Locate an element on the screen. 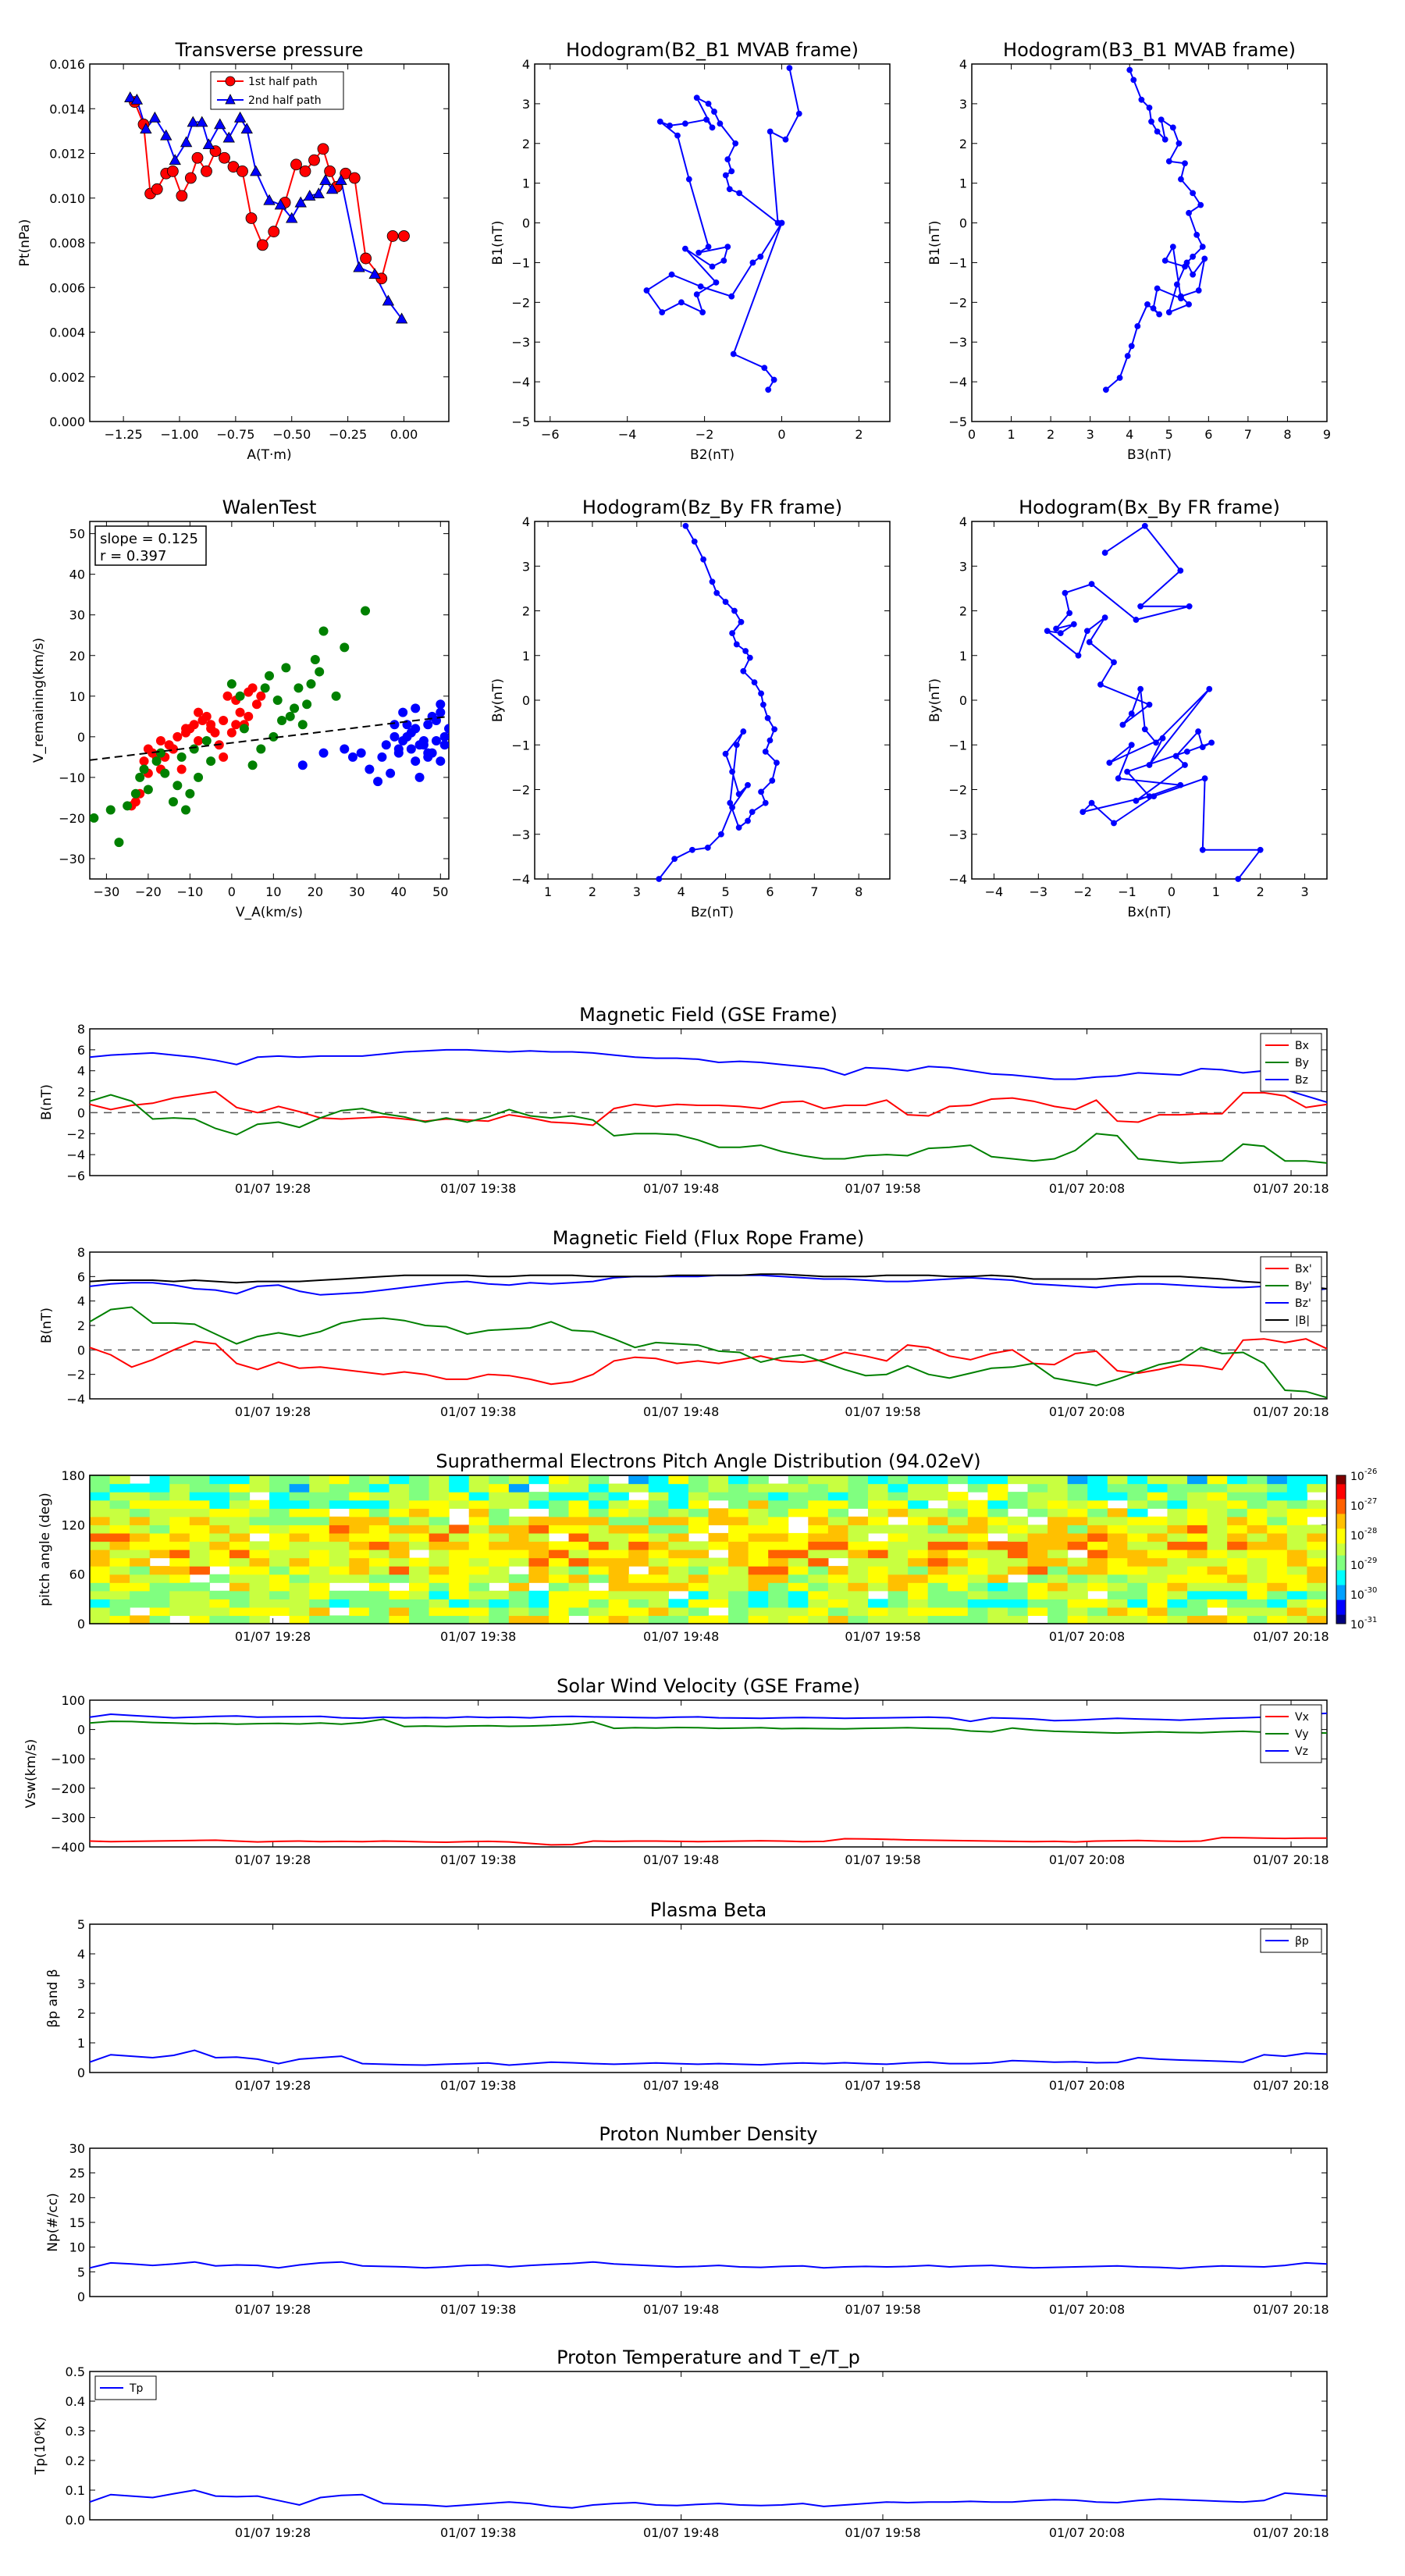 The width and height of the screenshot is (1405, 2576). time-tick-label: 01/07 19:38 is located at coordinates (478, 2309).